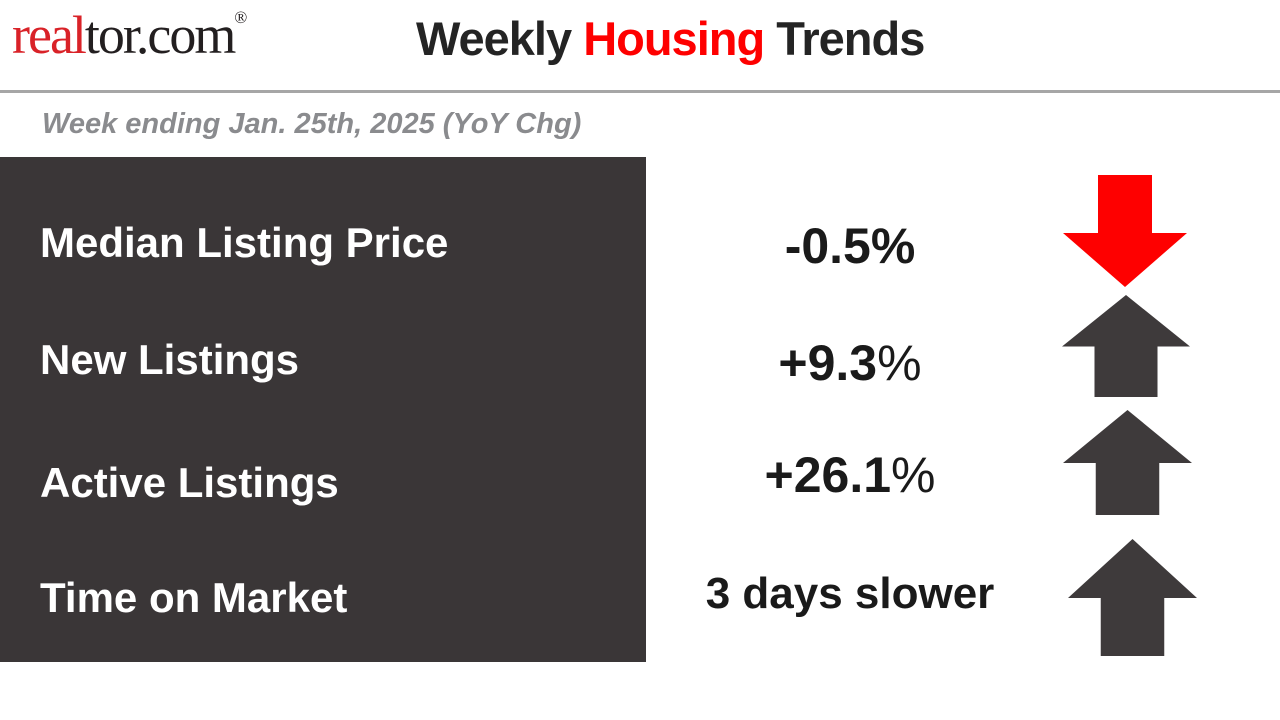 The height and width of the screenshot is (720, 1280). I want to click on value-text: 3 days slower, so click(850, 593).